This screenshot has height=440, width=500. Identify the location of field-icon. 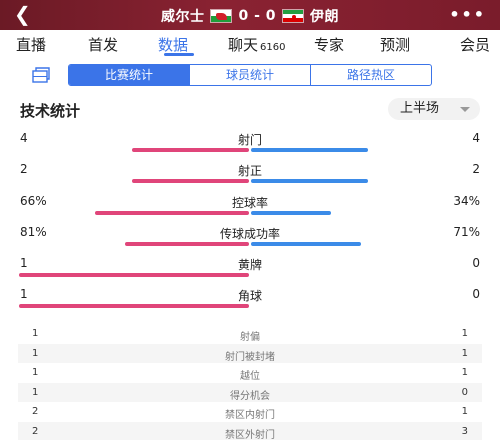
(41, 75).